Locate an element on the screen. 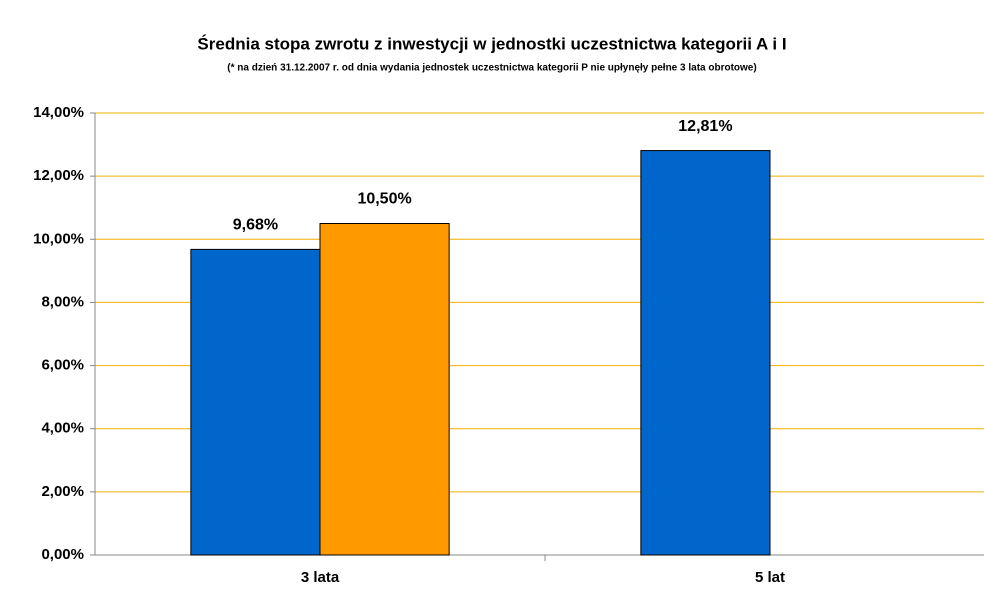 The width and height of the screenshot is (984, 591). x-tick-label: 5 lat is located at coordinates (770, 577).